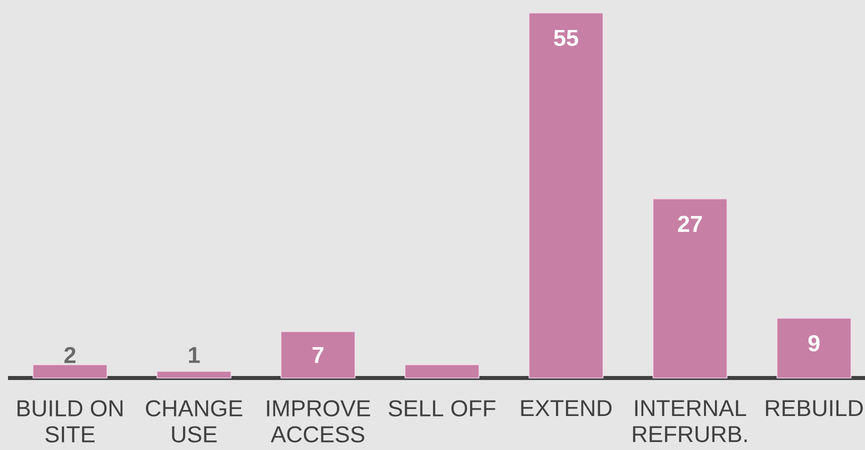 Image resolution: width=865 pixels, height=450 pixels. I want to click on x-tick-label: SELL OFF, so click(442, 408).